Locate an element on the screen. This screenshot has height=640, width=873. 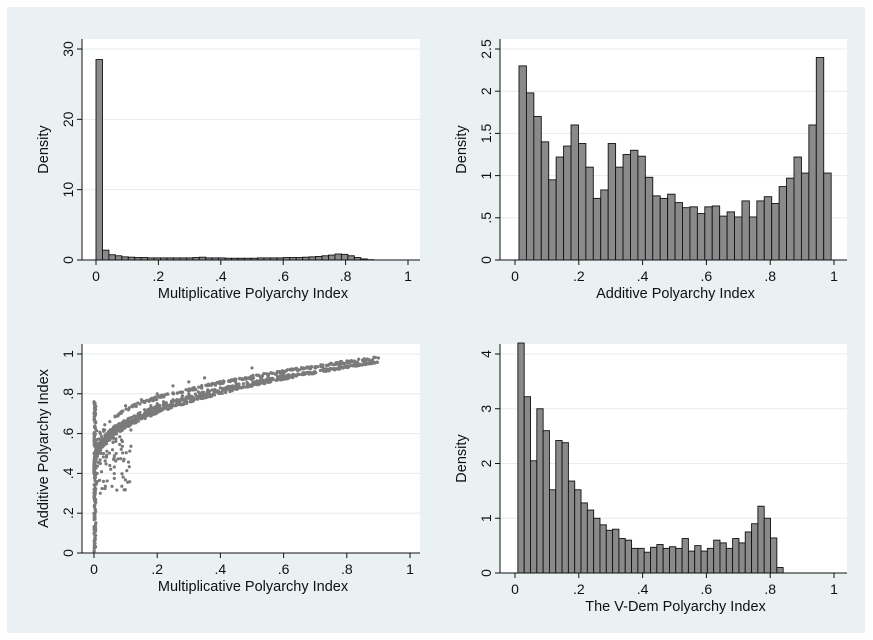
y-tick-label: 2.5 is located at coordinates (486, 49).